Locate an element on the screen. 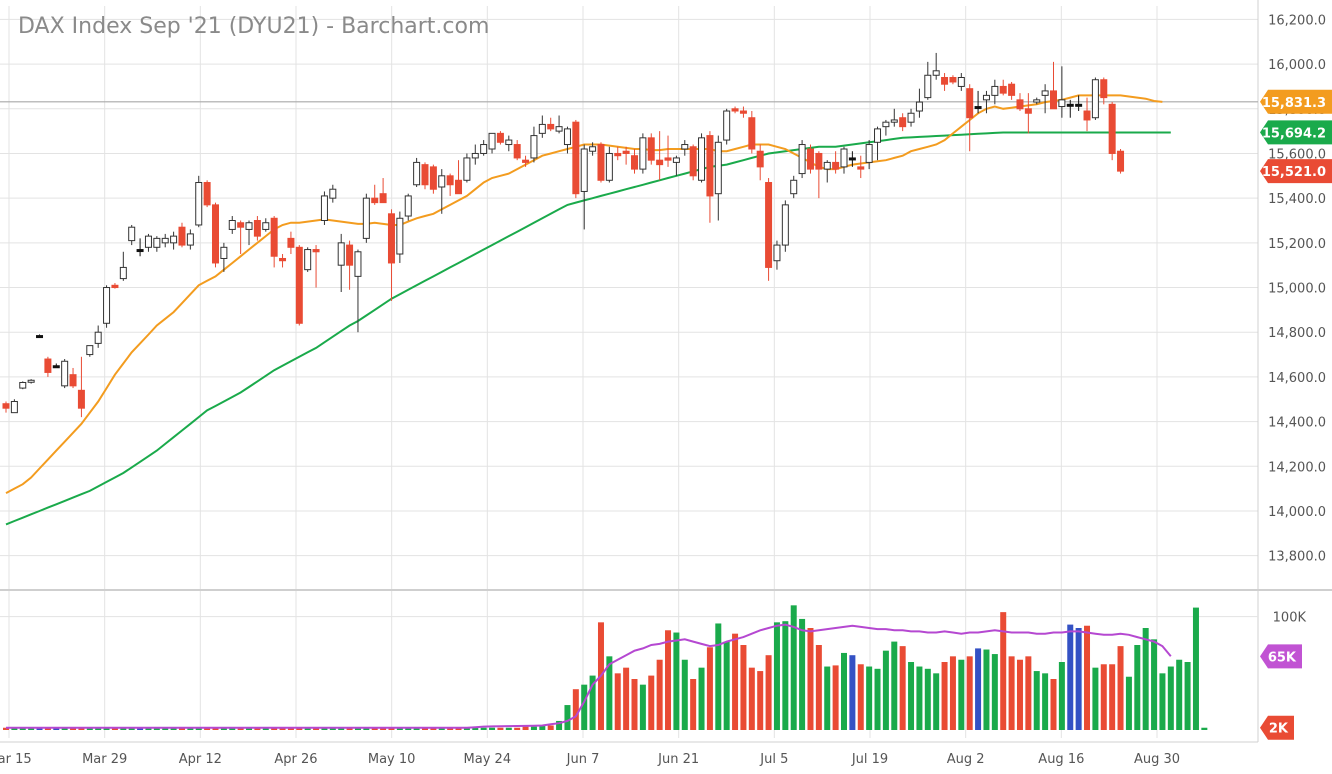 The image size is (1332, 774). time-tick-label: May 10 is located at coordinates (392, 759).